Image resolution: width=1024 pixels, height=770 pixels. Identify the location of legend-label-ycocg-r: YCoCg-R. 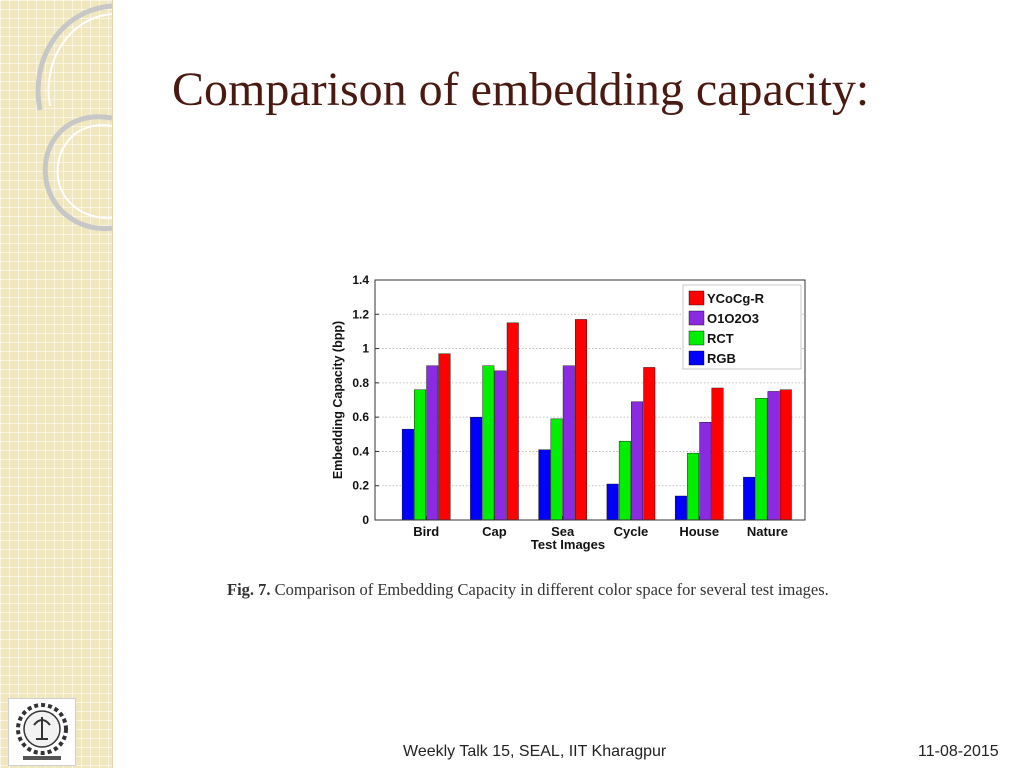
(736, 298).